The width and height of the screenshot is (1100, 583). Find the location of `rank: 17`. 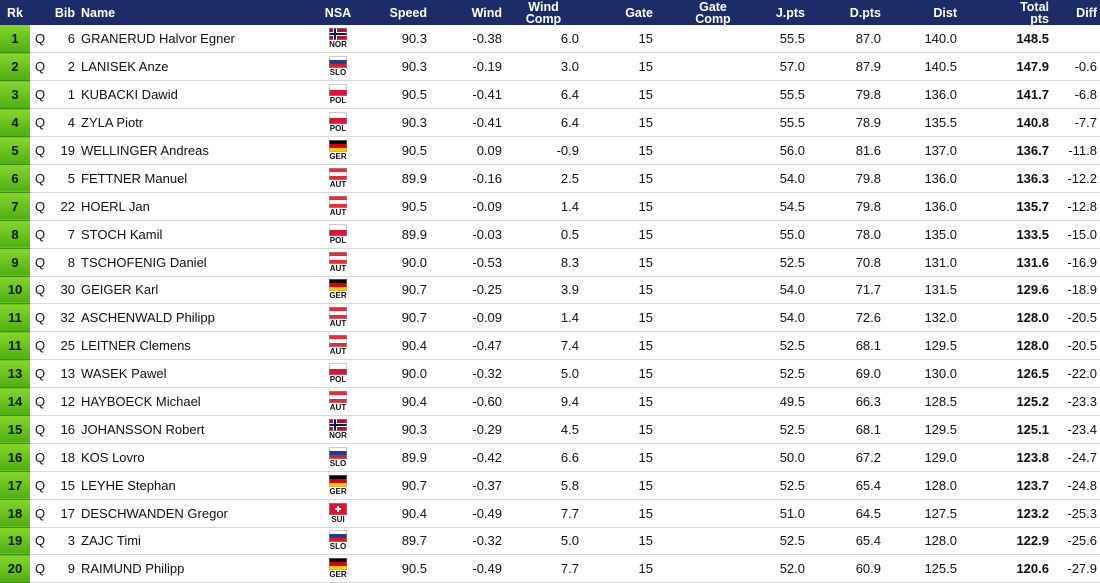

rank: 17 is located at coordinates (15, 485).